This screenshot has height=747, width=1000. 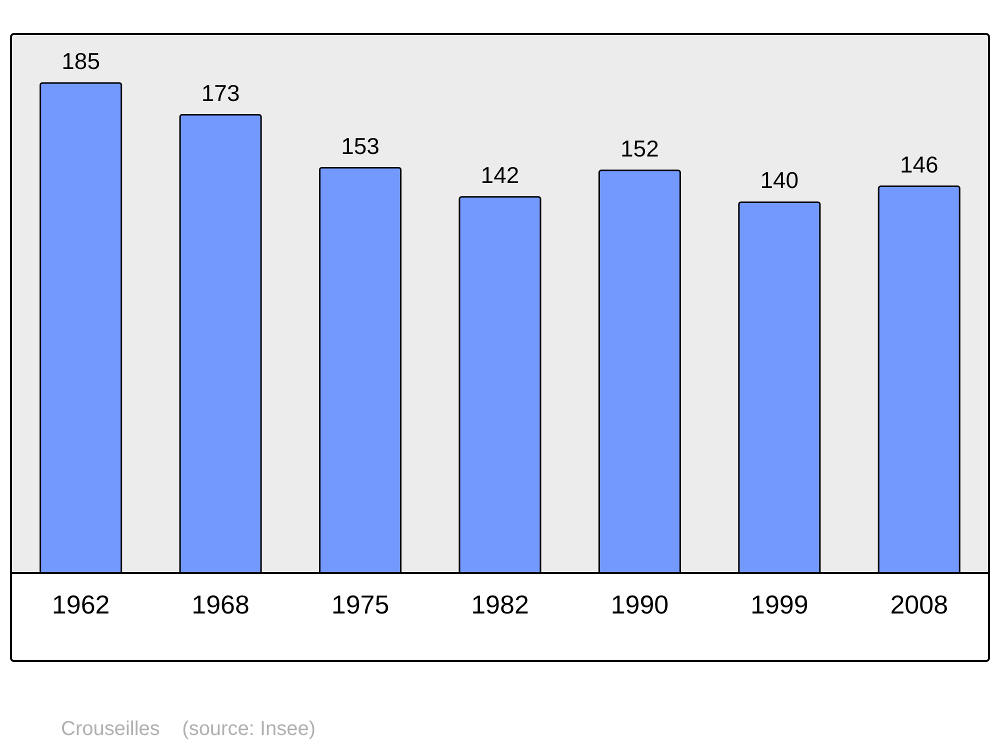 I want to click on data-label: 142, so click(x=500, y=175).